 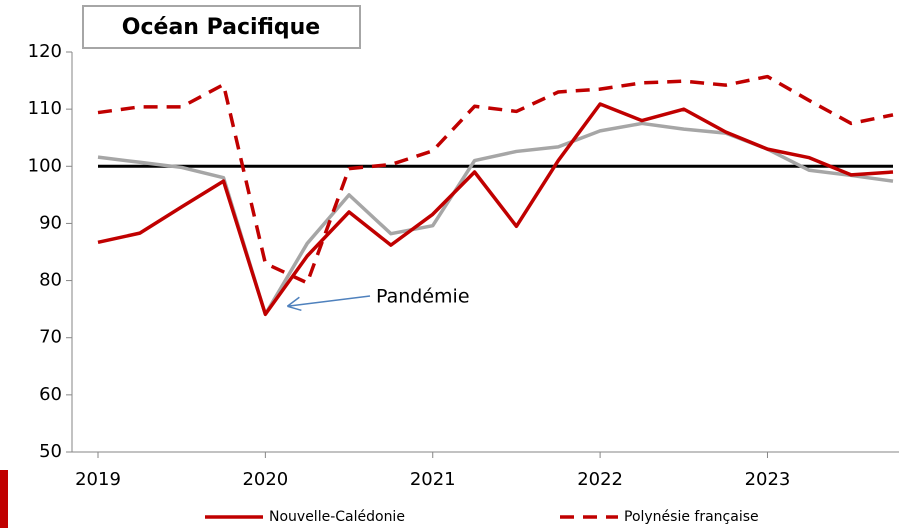 I want to click on x-tick-label: 2020, so click(x=265, y=479).